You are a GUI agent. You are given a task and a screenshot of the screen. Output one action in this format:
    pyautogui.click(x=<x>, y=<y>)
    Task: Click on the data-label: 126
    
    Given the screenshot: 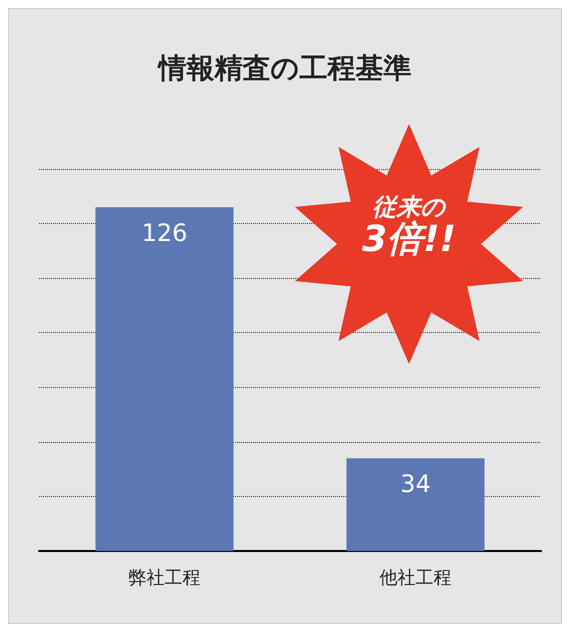 What is the action you would take?
    pyautogui.click(x=165, y=233)
    